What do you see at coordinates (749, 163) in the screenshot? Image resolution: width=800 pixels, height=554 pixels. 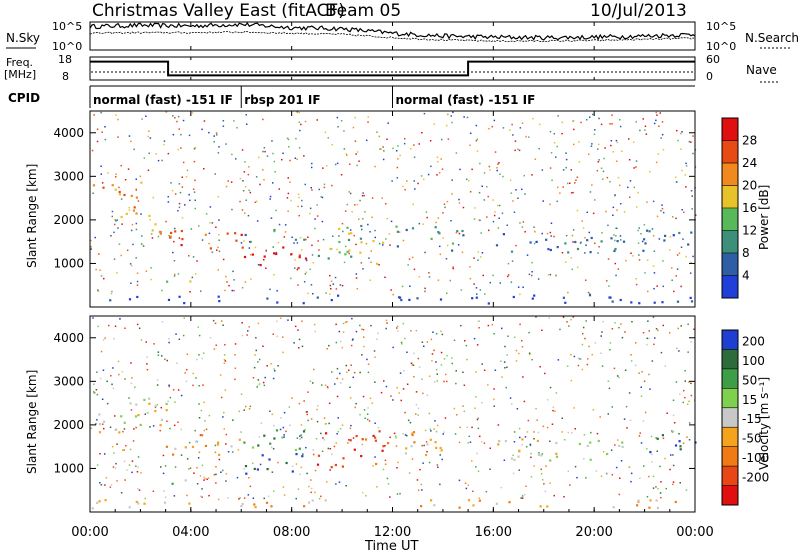 I see `colorbar-tick-label: 24` at bounding box center [749, 163].